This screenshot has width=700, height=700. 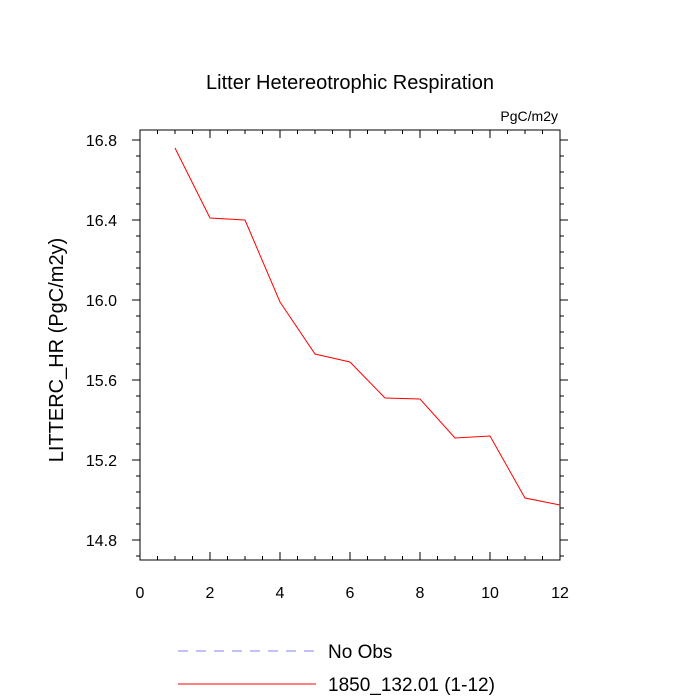 What do you see at coordinates (101, 301) in the screenshot?
I see `y-tick-label: 16.0` at bounding box center [101, 301].